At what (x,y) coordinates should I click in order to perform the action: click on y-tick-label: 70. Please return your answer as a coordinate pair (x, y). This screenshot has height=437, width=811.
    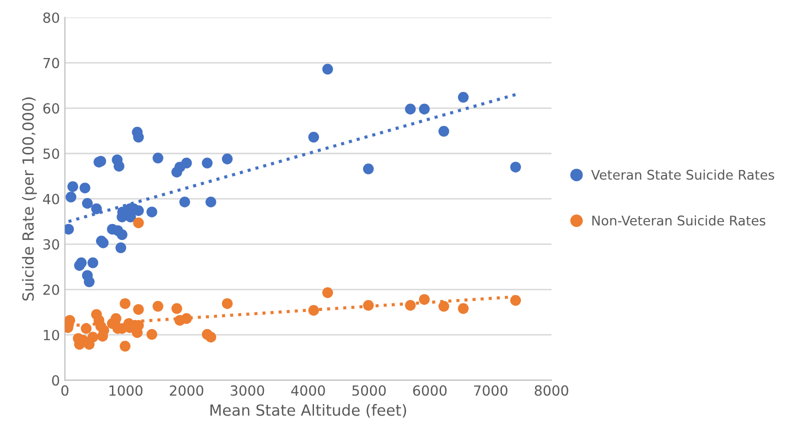
    Looking at the image, I should click on (51, 63).